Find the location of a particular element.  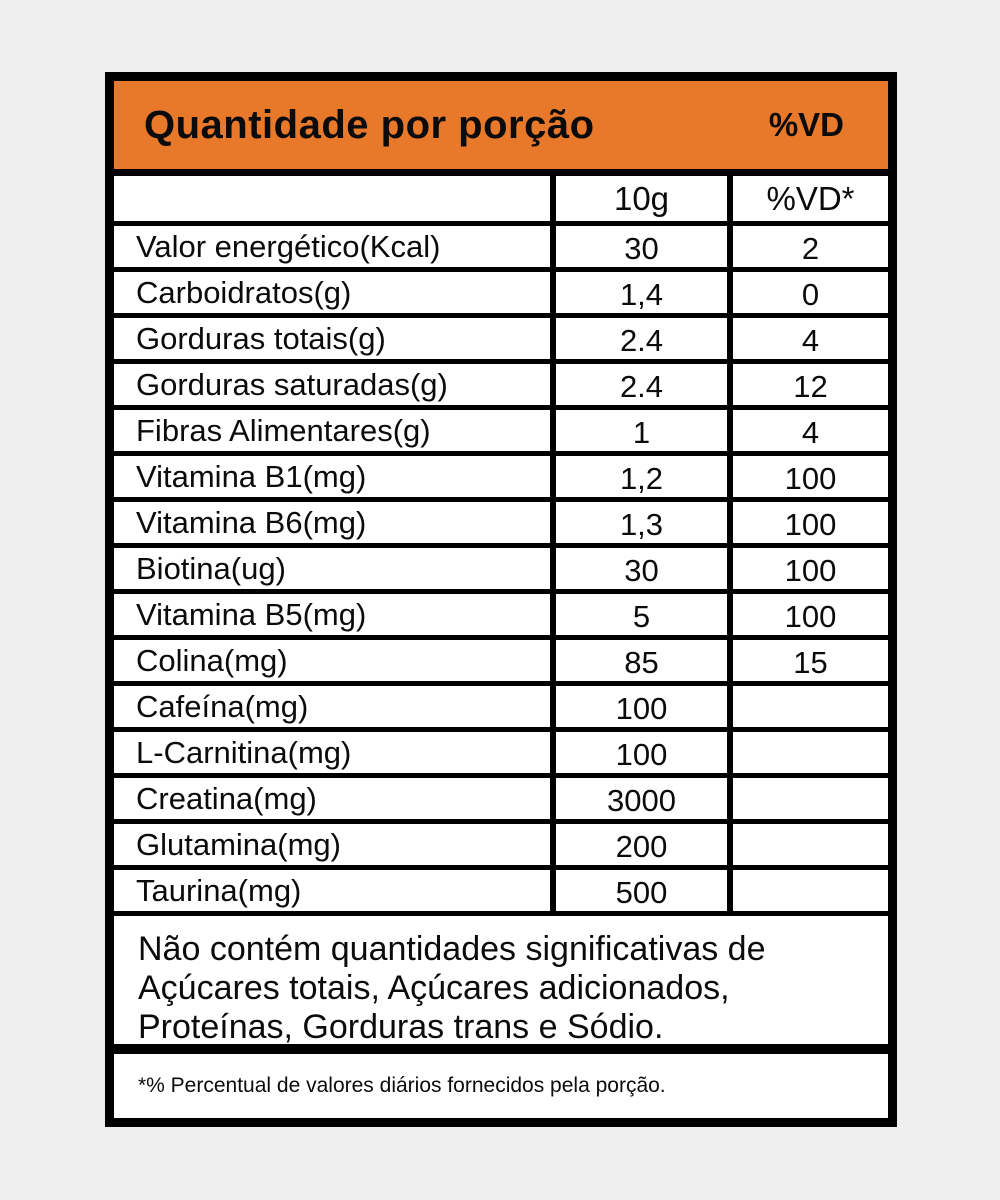

table-row: L-Carnitina(mg) 100 is located at coordinates (501, 755).